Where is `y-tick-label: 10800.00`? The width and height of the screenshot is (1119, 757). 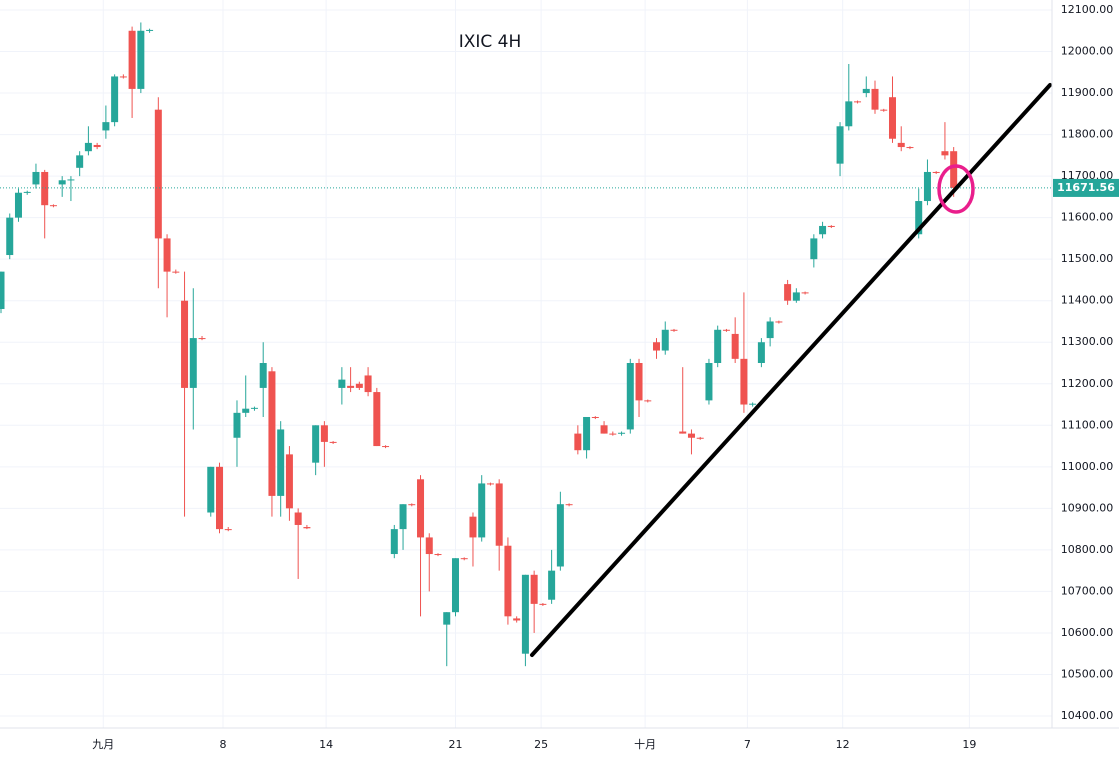 y-tick-label: 10800.00 is located at coordinates (1087, 549).